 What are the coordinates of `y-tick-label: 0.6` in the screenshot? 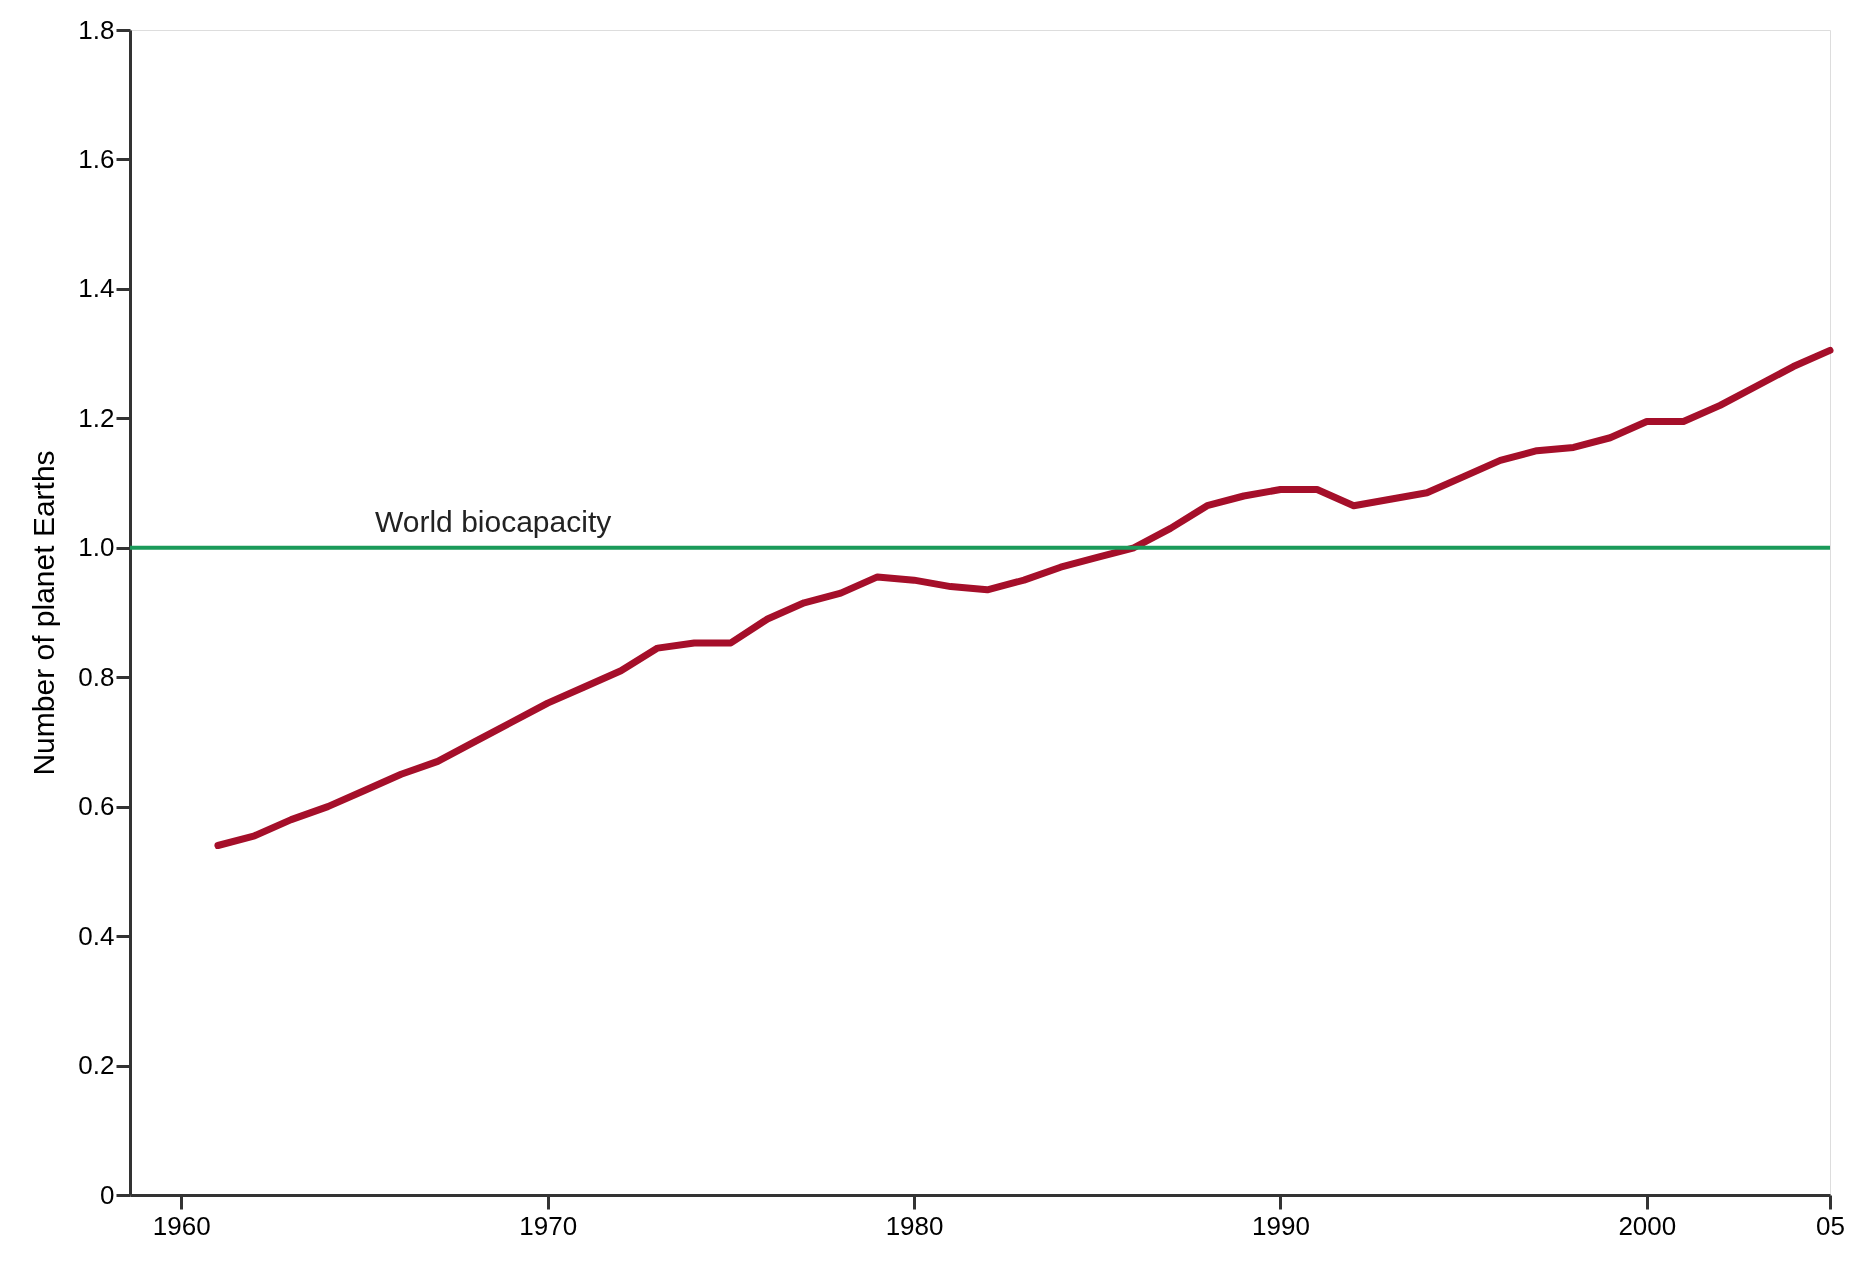 It's located at (96, 806).